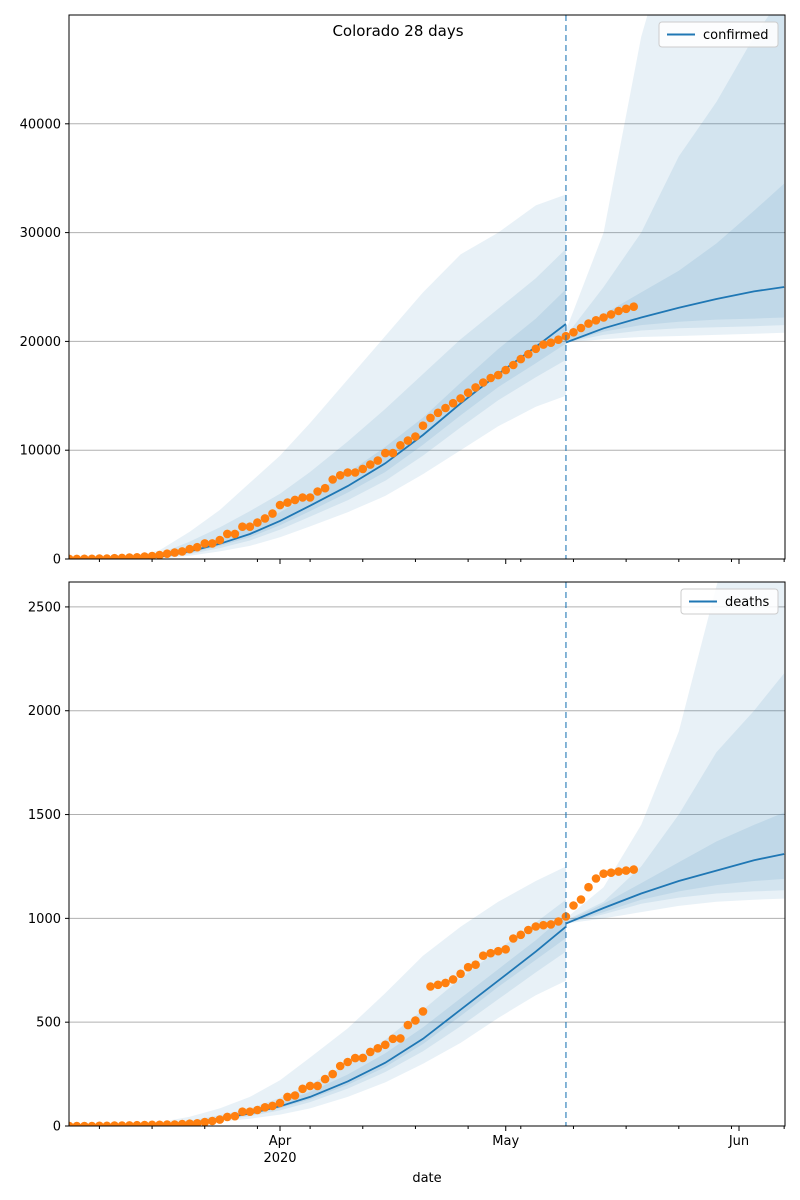  Describe the element at coordinates (40, 233) in the screenshot. I see `y-tick-label: 30000` at that location.